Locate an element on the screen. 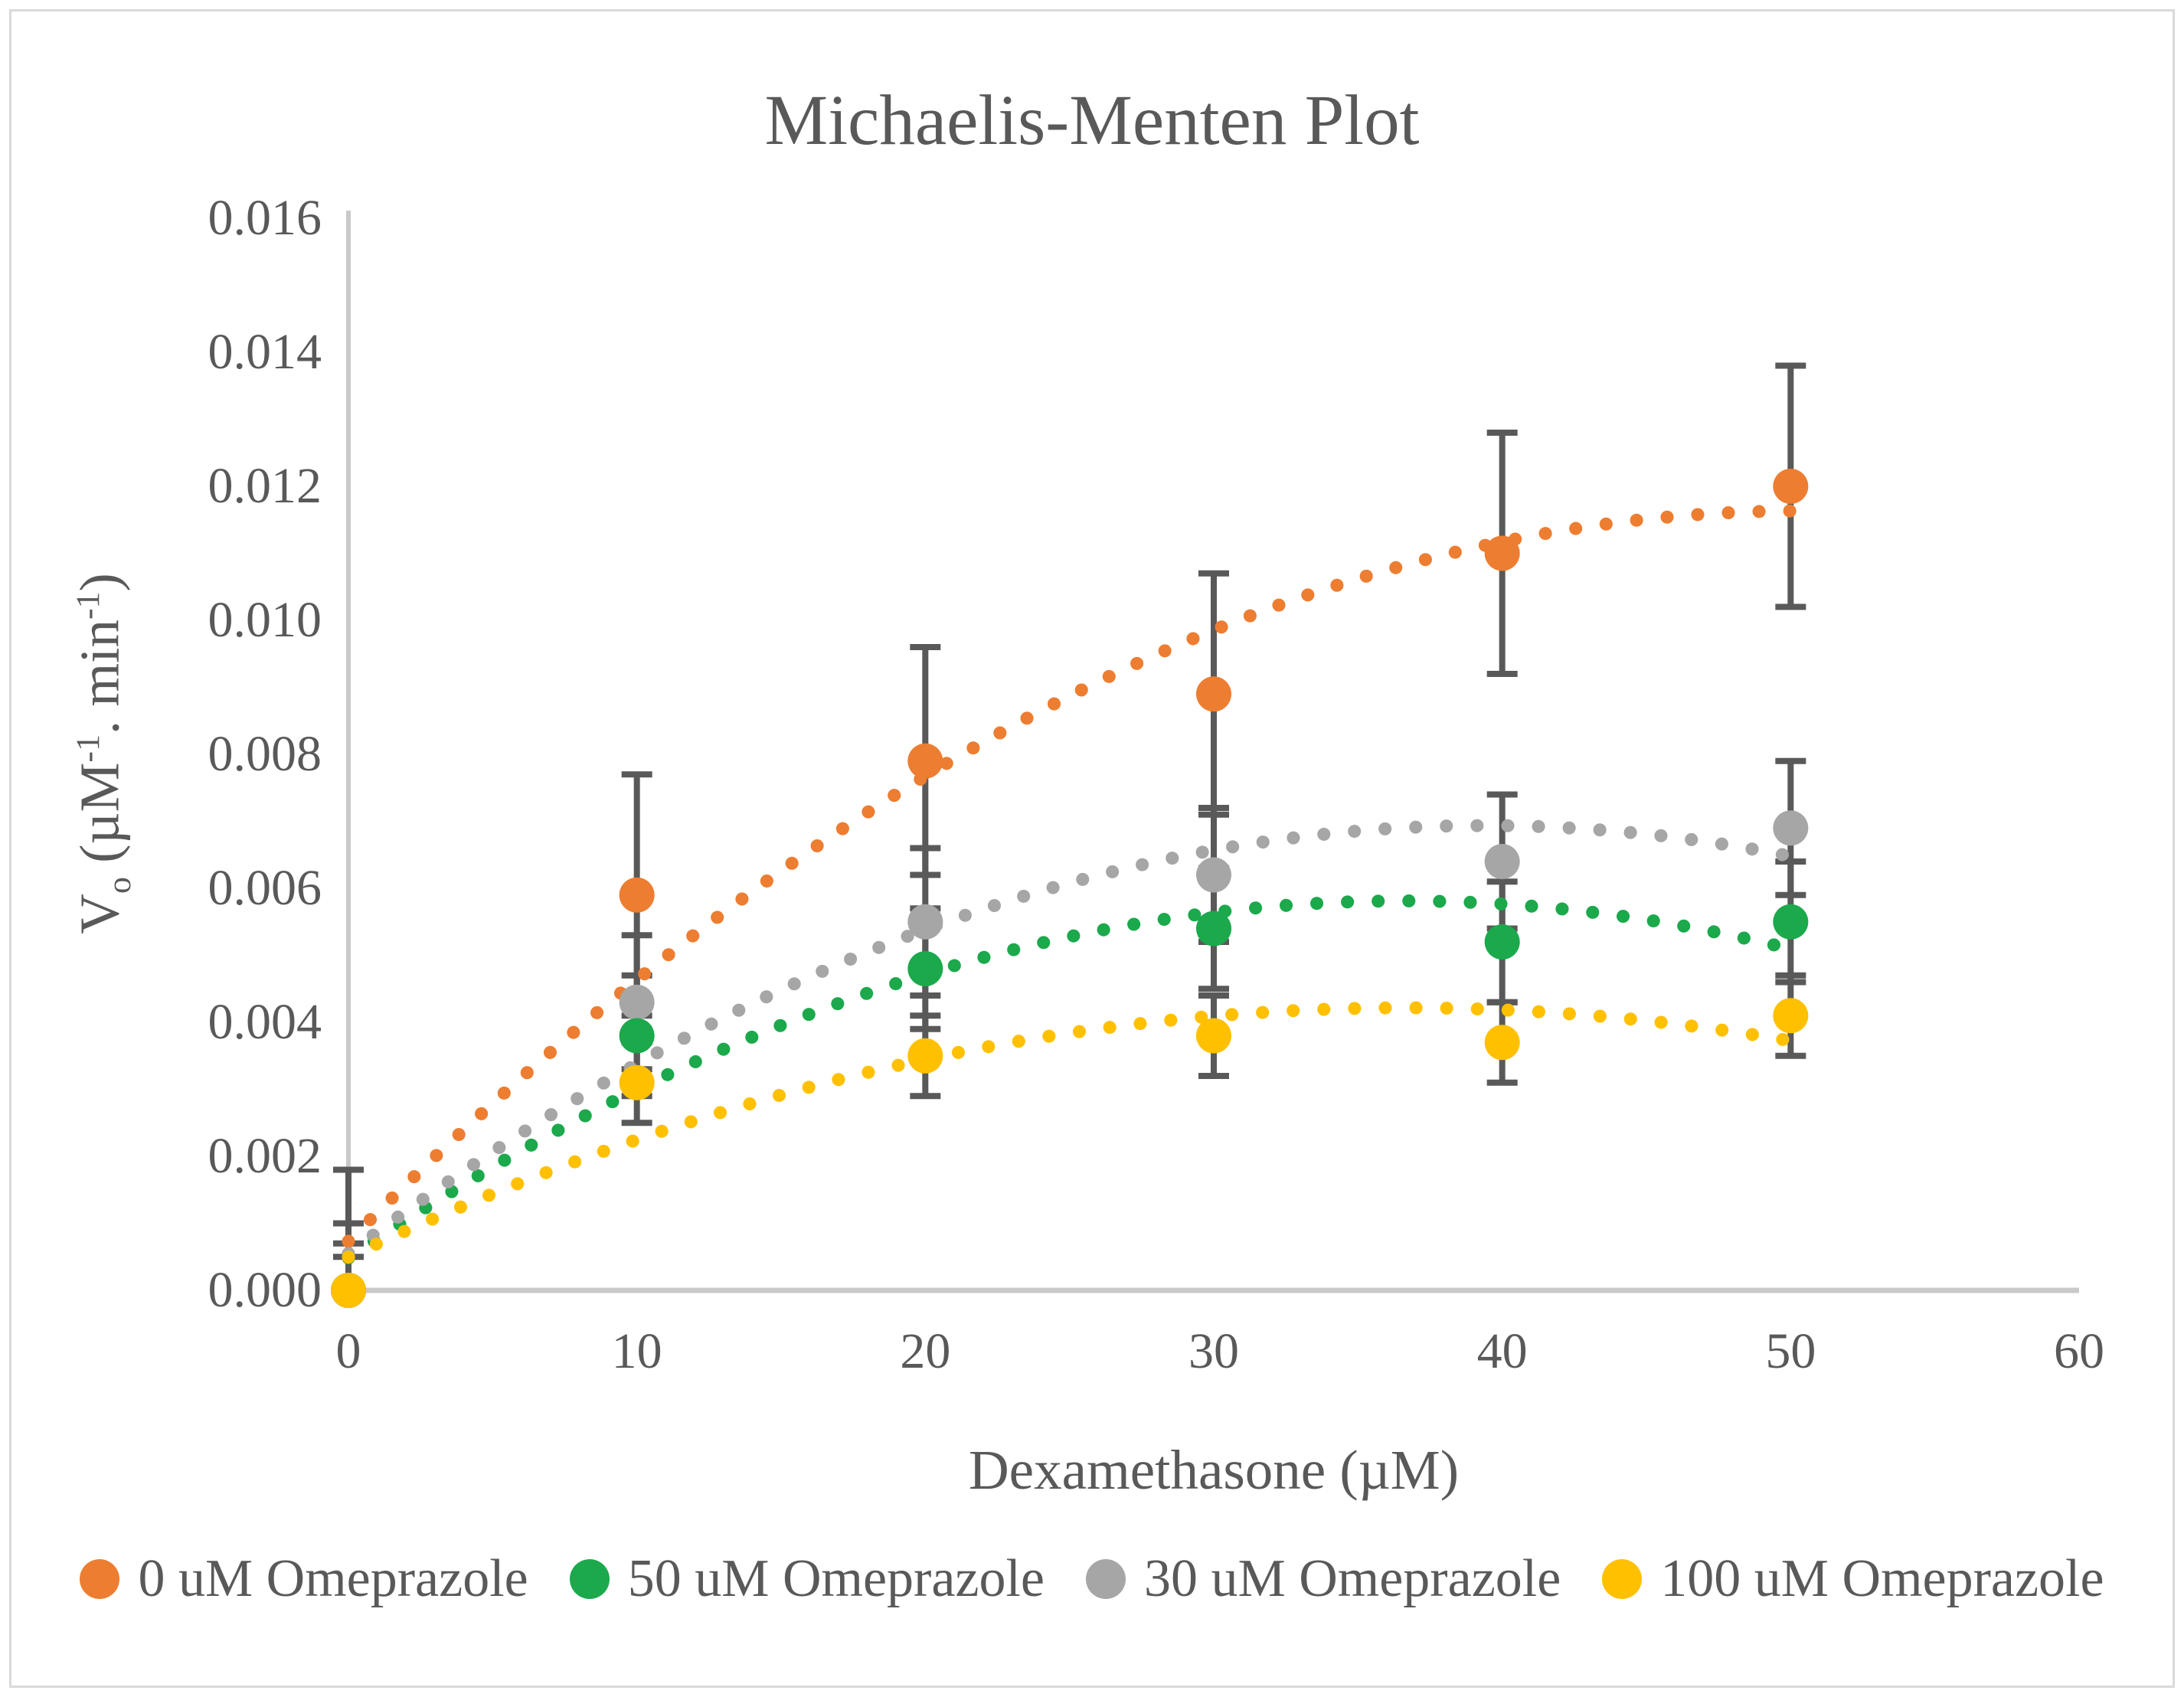  x-tick-label: 60 is located at coordinates (2079, 1351).